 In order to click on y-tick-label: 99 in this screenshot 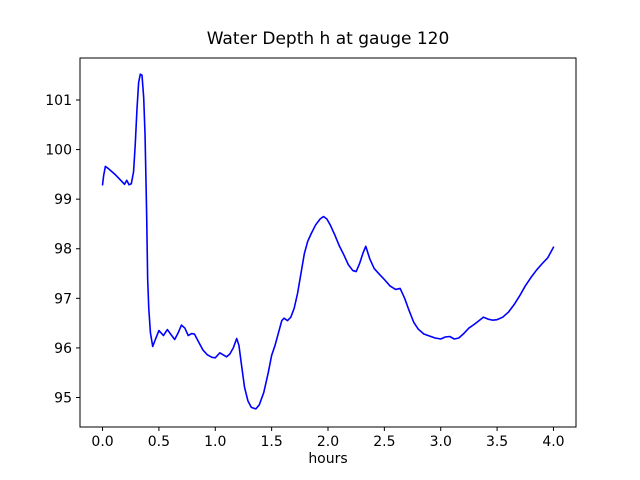, I will do `click(63, 200)`.